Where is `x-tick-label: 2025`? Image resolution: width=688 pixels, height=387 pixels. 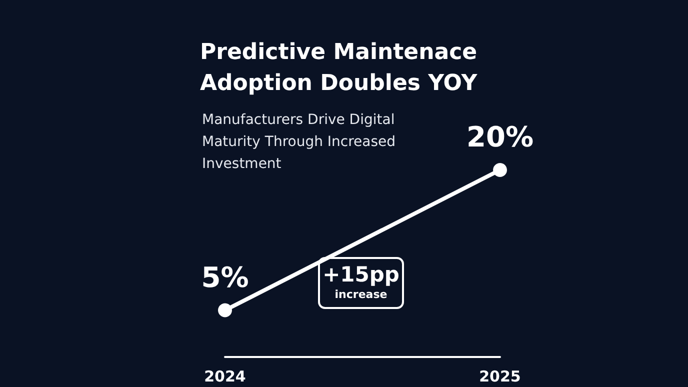 x-tick-label: 2025 is located at coordinates (500, 377).